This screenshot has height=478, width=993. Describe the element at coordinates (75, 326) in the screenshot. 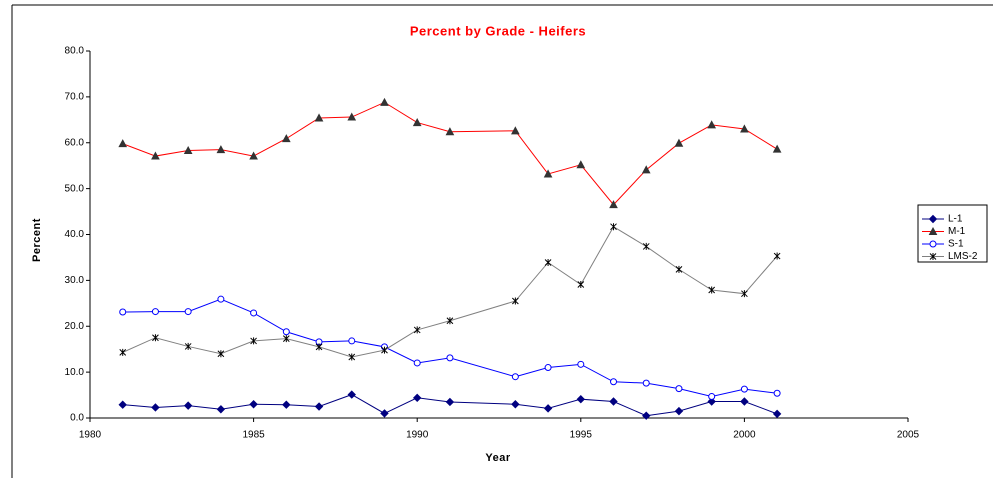

I see `y-tick-label: 20.0` at that location.